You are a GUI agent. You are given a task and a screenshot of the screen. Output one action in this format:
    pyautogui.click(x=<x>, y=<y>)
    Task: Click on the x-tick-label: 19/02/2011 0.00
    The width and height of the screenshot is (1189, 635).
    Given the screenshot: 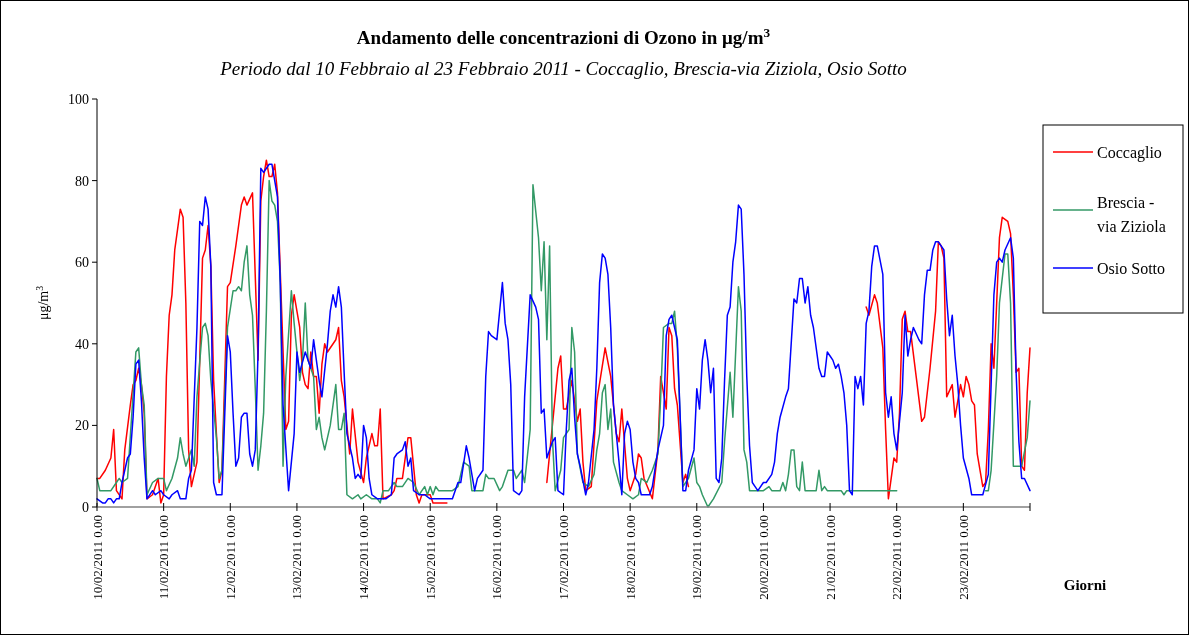 What is the action you would take?
    pyautogui.click(x=697, y=557)
    